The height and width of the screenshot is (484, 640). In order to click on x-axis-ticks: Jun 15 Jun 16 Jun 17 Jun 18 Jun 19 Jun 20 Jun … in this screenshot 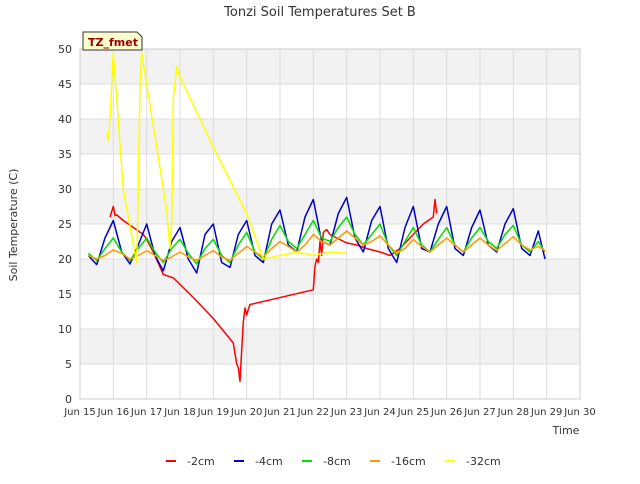, I will do `click(329, 412)`.